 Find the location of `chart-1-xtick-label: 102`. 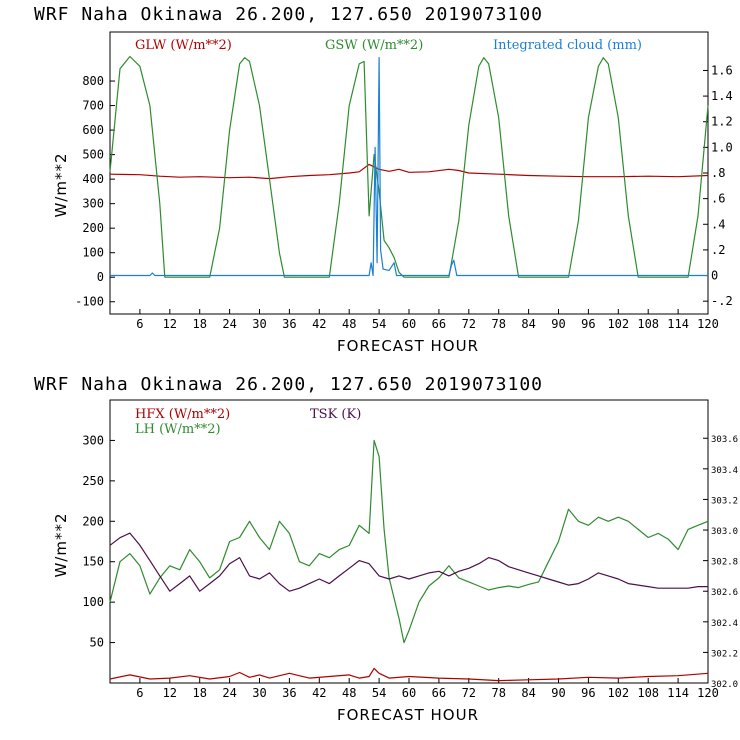

chart-1-xtick-label: 102 is located at coordinates (618, 324).